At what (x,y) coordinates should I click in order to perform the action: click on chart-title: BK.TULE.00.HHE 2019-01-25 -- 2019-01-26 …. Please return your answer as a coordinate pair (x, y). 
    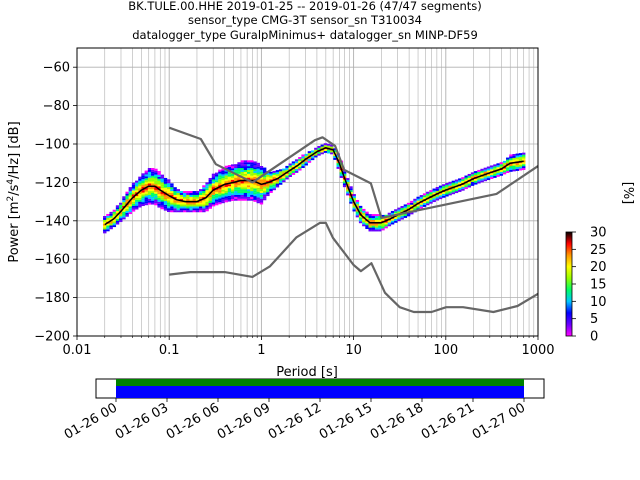
    Looking at the image, I should click on (305, 21).